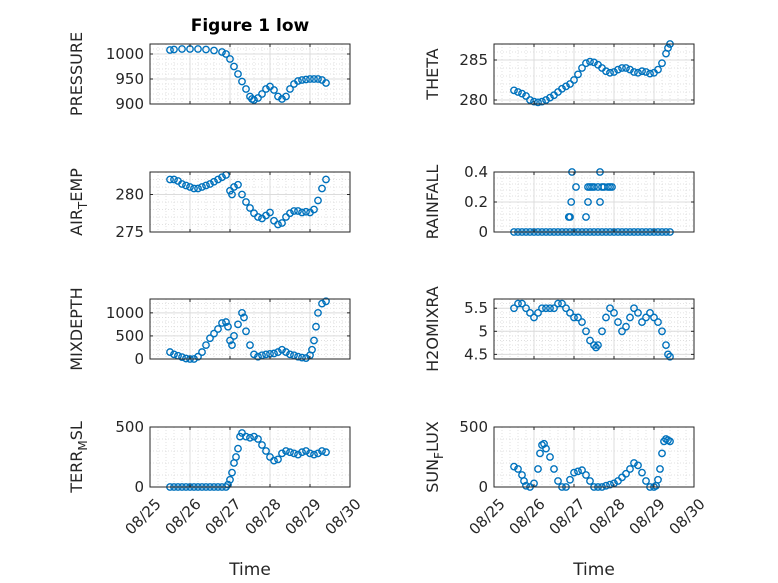 The image size is (778, 583). Describe the element at coordinates (209, 329) in the screenshot. I see `subplot-5: 0 500 1000 MIXDEPTH` at that location.